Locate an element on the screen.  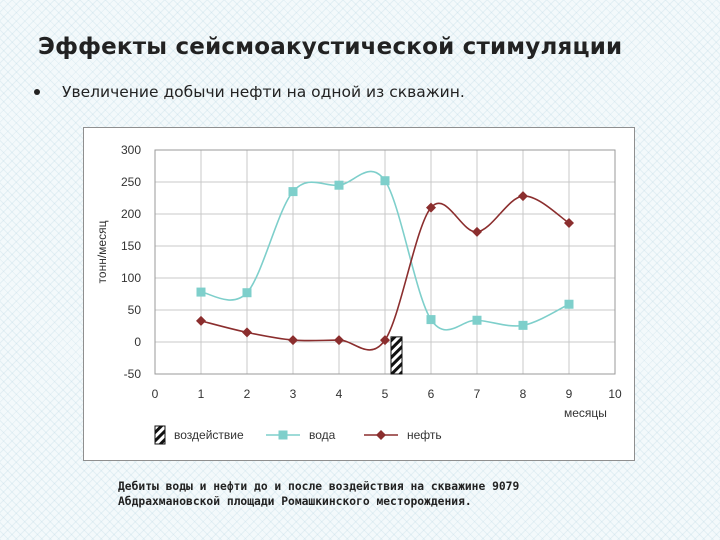
y-tick-label: 150 is located at coordinates (131, 246).